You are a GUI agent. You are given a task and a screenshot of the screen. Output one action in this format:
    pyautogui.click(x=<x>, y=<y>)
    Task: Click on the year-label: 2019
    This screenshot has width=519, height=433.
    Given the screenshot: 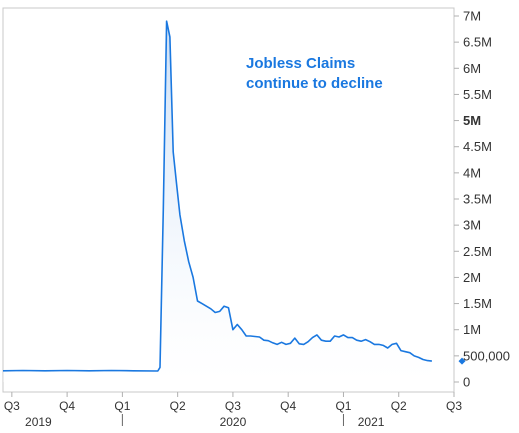 What is the action you would take?
    pyautogui.click(x=38, y=421)
    